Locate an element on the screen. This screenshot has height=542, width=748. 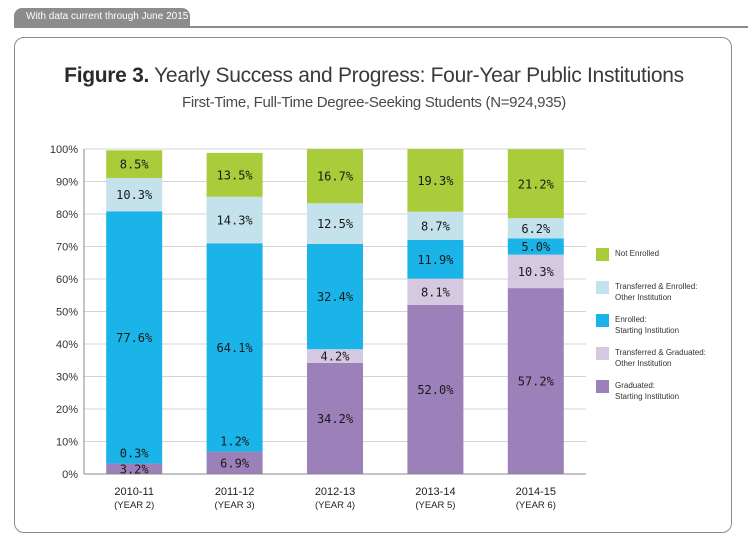
data-label: 6.9% is located at coordinates (235, 463).